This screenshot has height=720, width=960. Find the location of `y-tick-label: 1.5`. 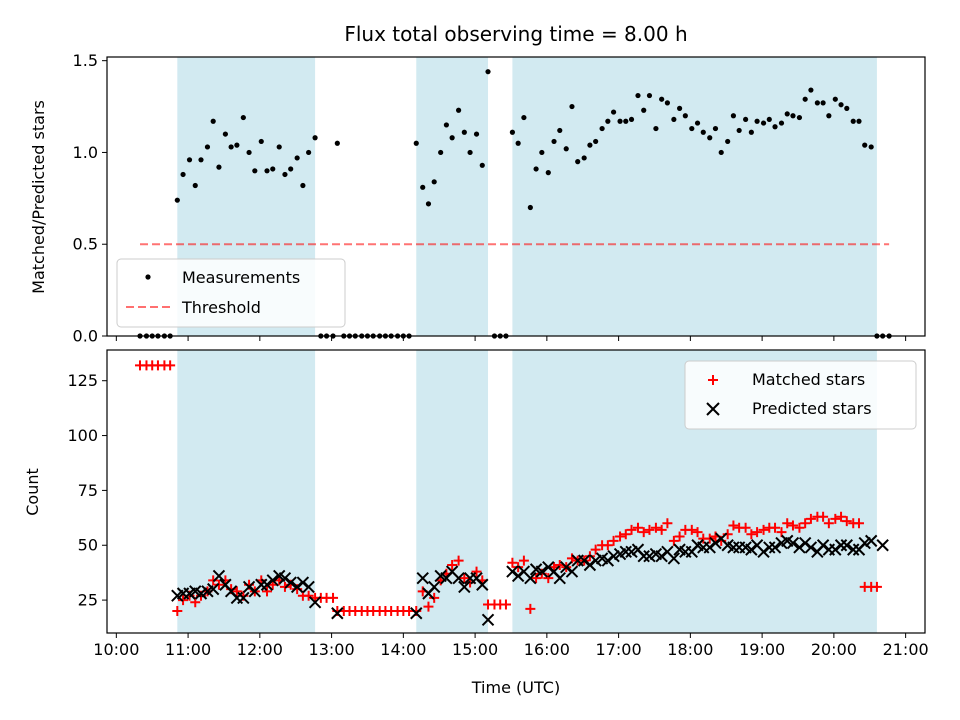

y-tick-label: 1.5 is located at coordinates (85, 60).